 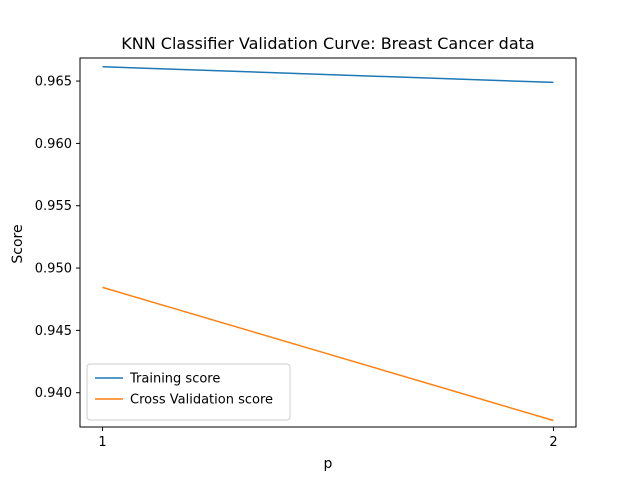 What do you see at coordinates (53, 269) in the screenshot?
I see `y-tick-label: 0.950` at bounding box center [53, 269].